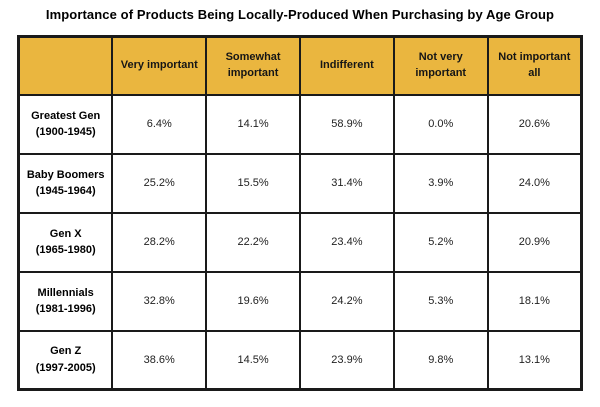  What do you see at coordinates (534, 65) in the screenshot?
I see `header-cell-not-important-all: Not important all` at bounding box center [534, 65].